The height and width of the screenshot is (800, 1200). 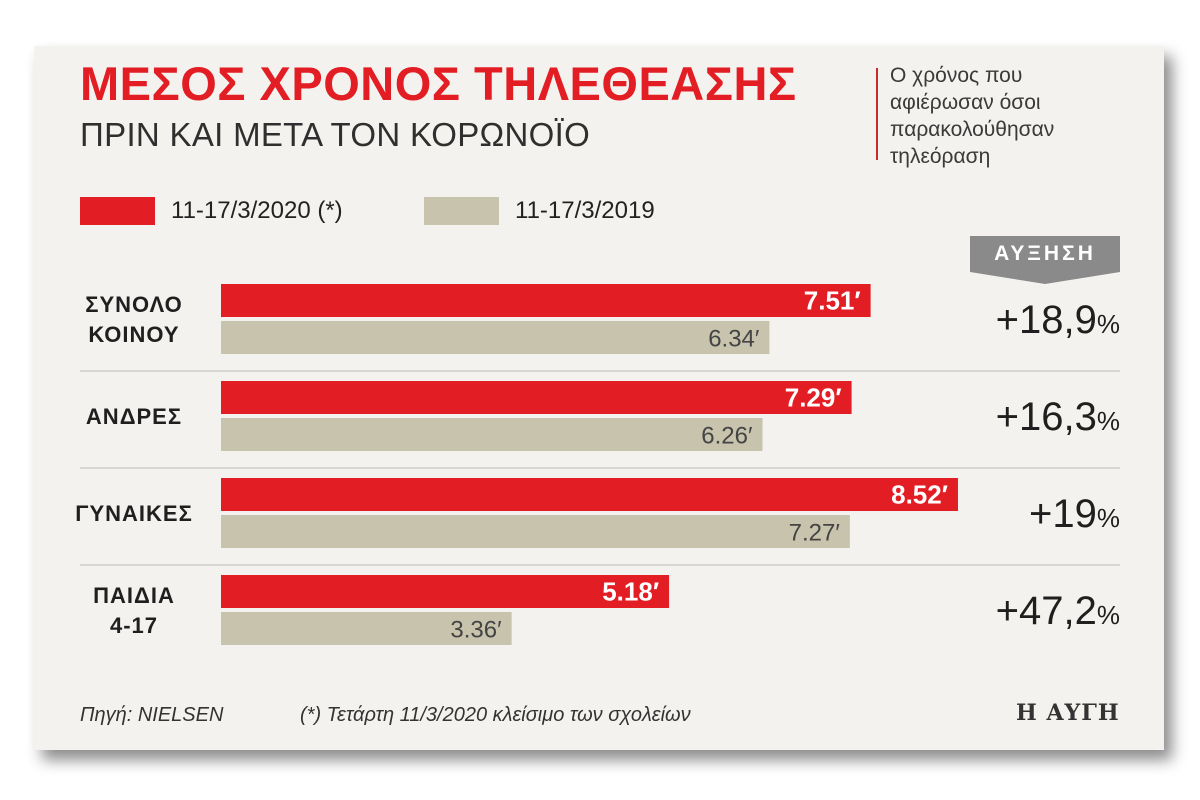 What do you see at coordinates (438, 83) in the screenshot?
I see `chart-title: ΜΕΣΟΣ ΧΡΟΝΟΣ ΤΗΛΕΘΕΑΣΗΣ` at bounding box center [438, 83].